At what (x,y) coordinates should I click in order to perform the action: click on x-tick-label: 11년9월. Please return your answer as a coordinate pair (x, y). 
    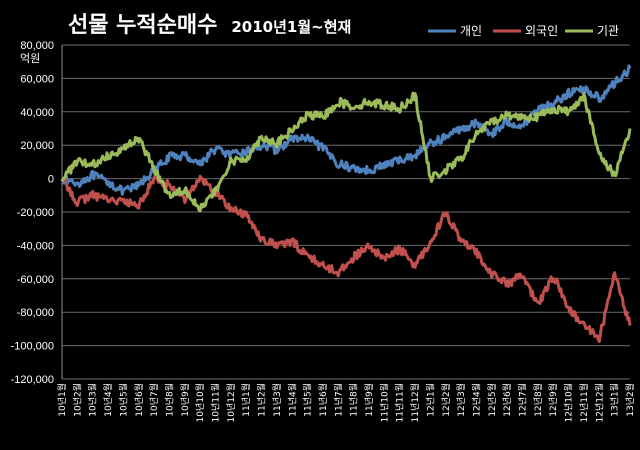
    Looking at the image, I should click on (369, 400).